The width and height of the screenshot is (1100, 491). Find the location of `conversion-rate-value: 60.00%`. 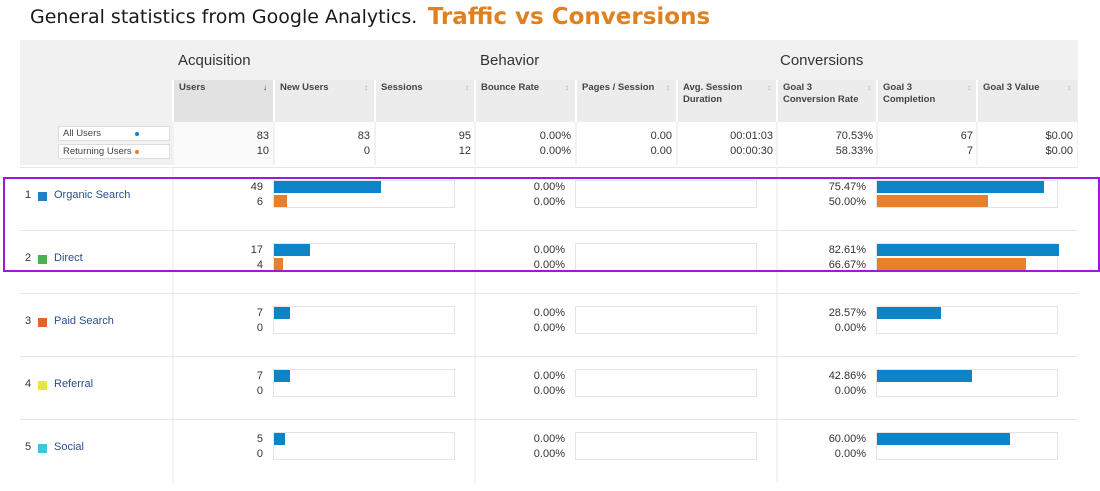

conversion-rate-value: 60.00% is located at coordinates (847, 439).